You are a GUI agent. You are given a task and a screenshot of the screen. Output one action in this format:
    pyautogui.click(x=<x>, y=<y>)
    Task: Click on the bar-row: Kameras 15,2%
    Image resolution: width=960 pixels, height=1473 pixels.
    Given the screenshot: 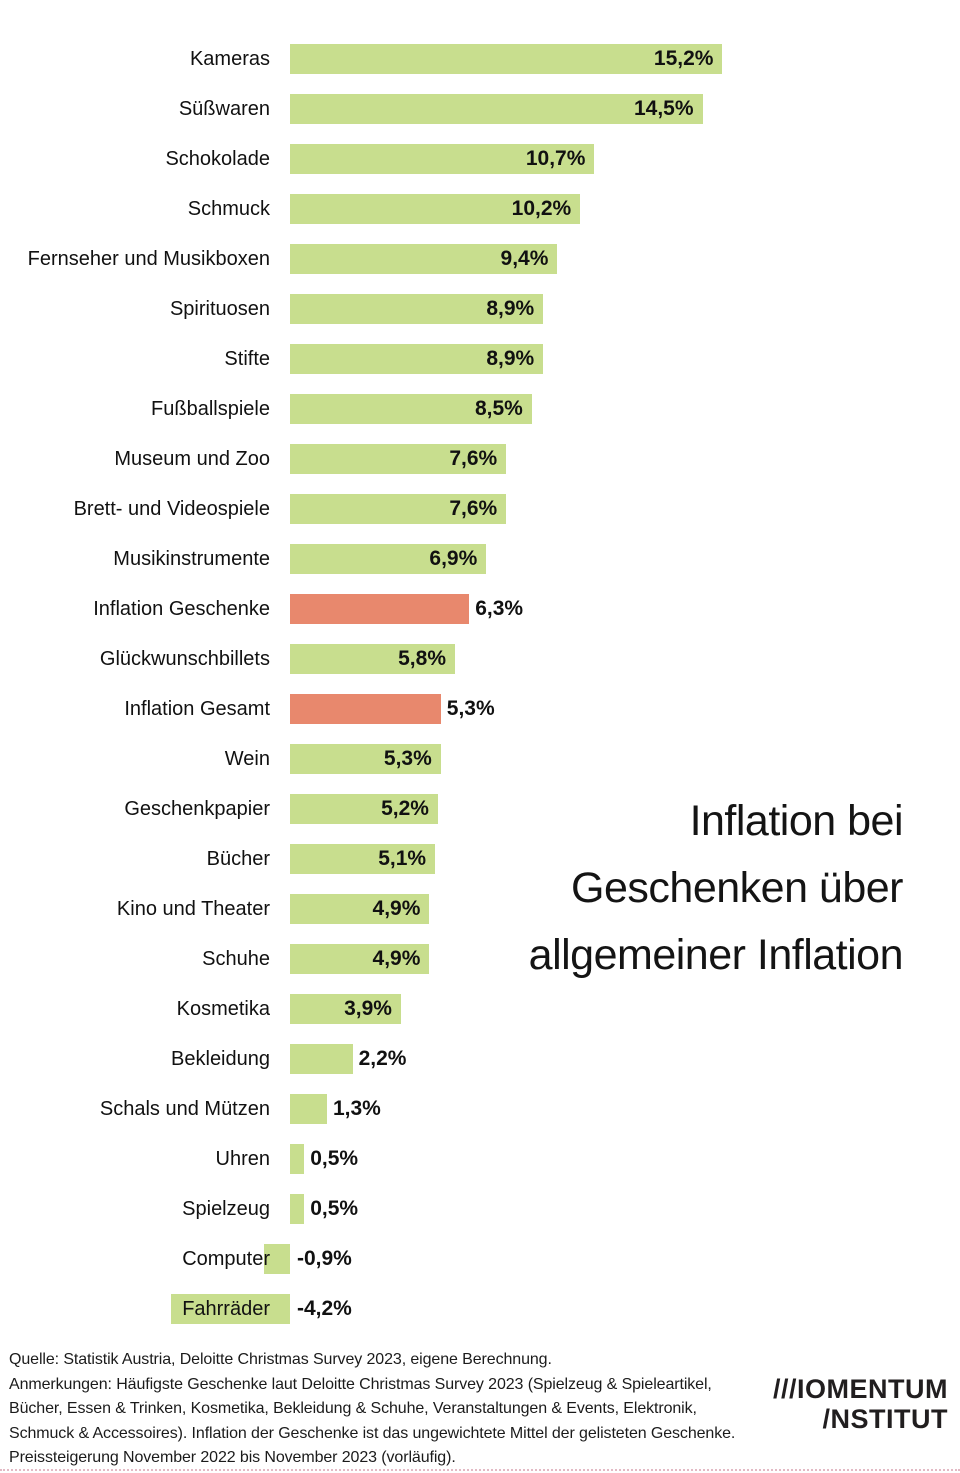 What is the action you would take?
    pyautogui.click(x=480, y=59)
    